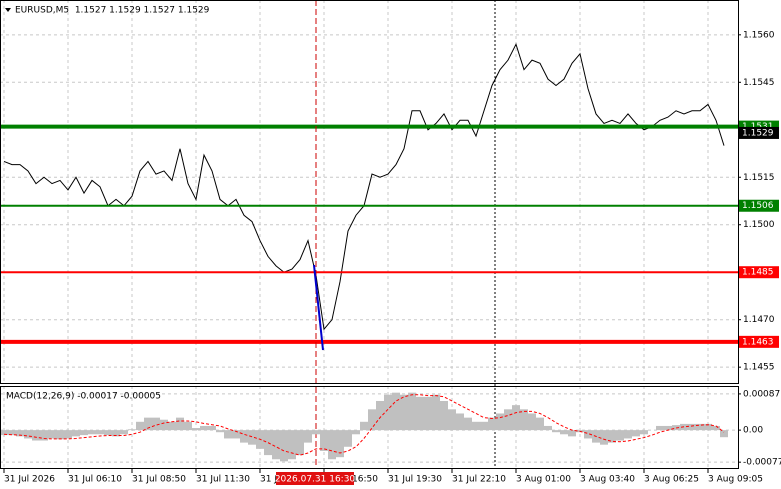  Describe the element at coordinates (759, 225) in the screenshot. I see `y-tick-label: 1.1500` at that location.